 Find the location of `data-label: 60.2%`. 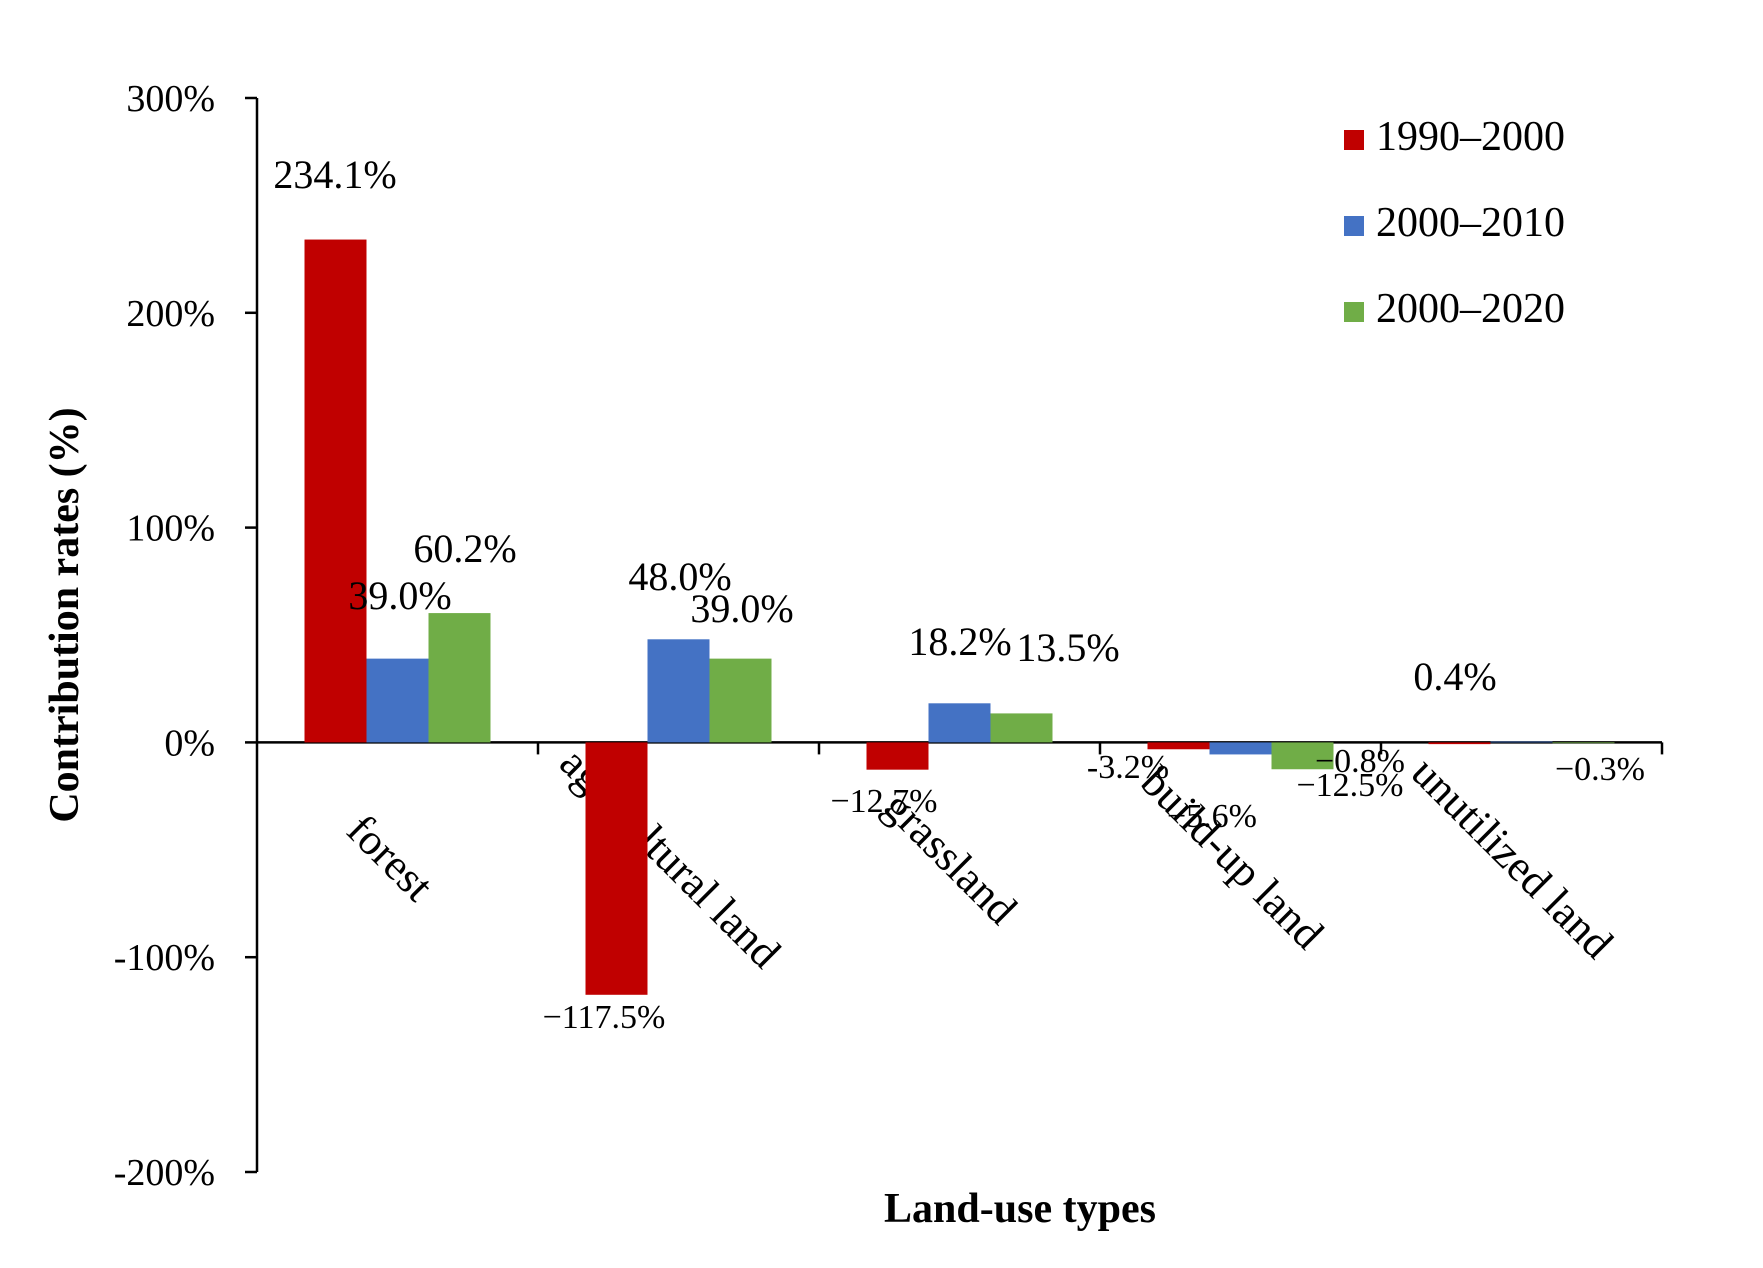

data-label: 60.2% is located at coordinates (464, 548).